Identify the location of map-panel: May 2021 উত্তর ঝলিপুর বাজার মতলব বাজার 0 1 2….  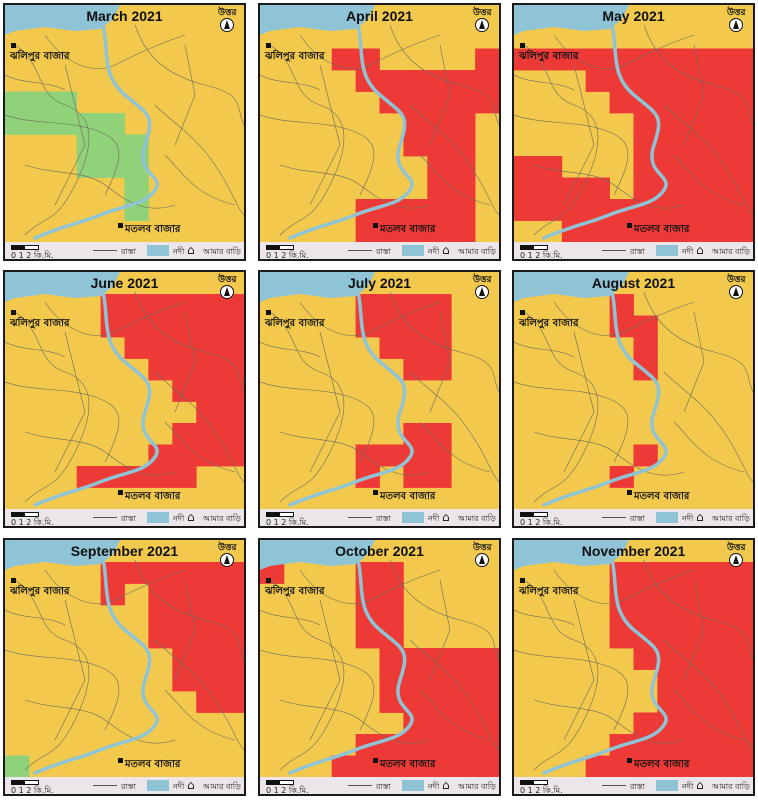
(633, 132).